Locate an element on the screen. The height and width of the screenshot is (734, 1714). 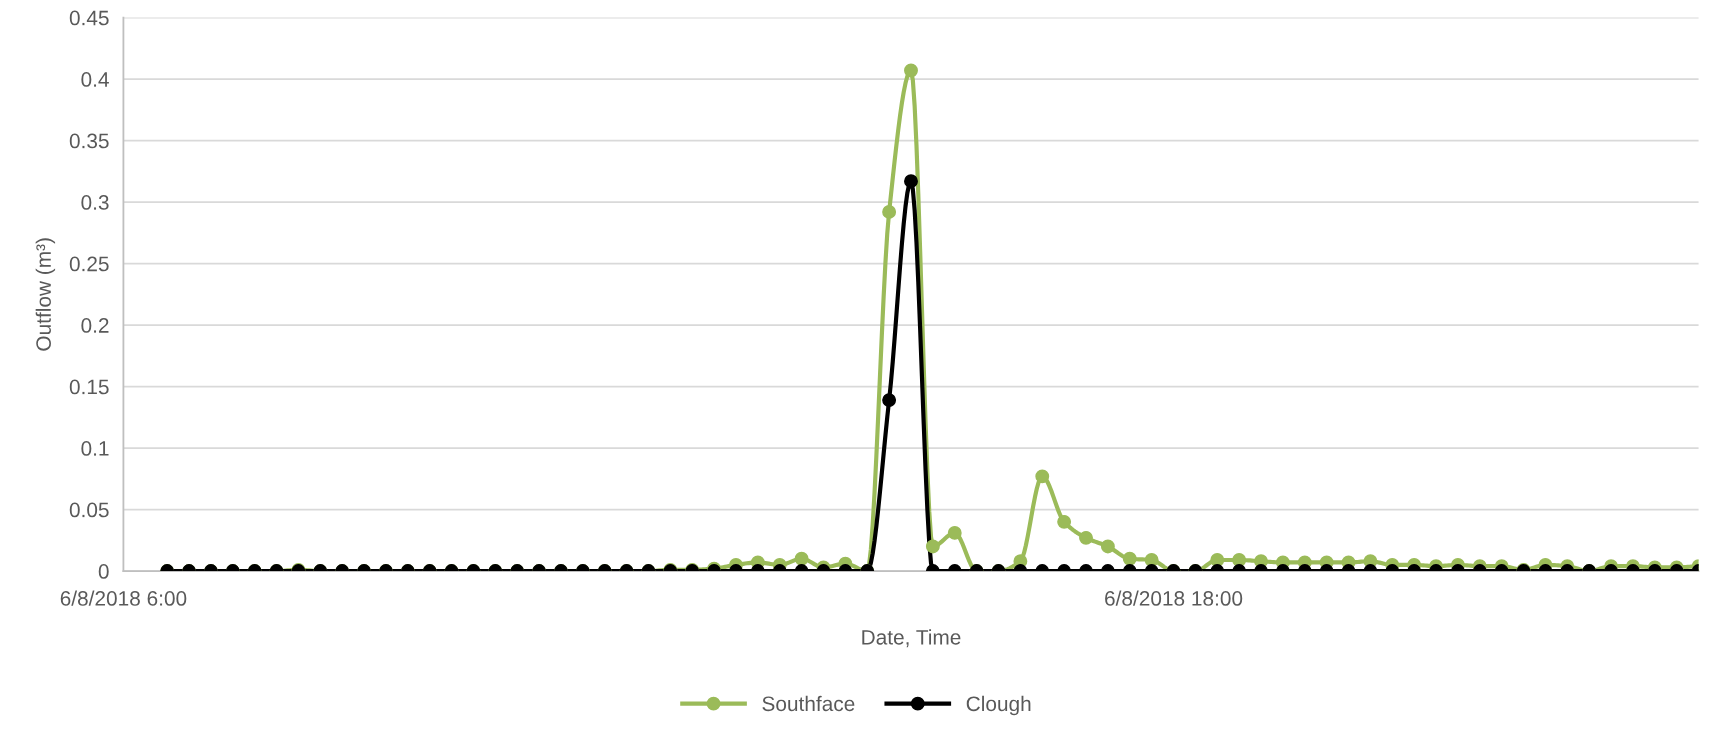
y-tick-label: 0.3 is located at coordinates (95, 202).